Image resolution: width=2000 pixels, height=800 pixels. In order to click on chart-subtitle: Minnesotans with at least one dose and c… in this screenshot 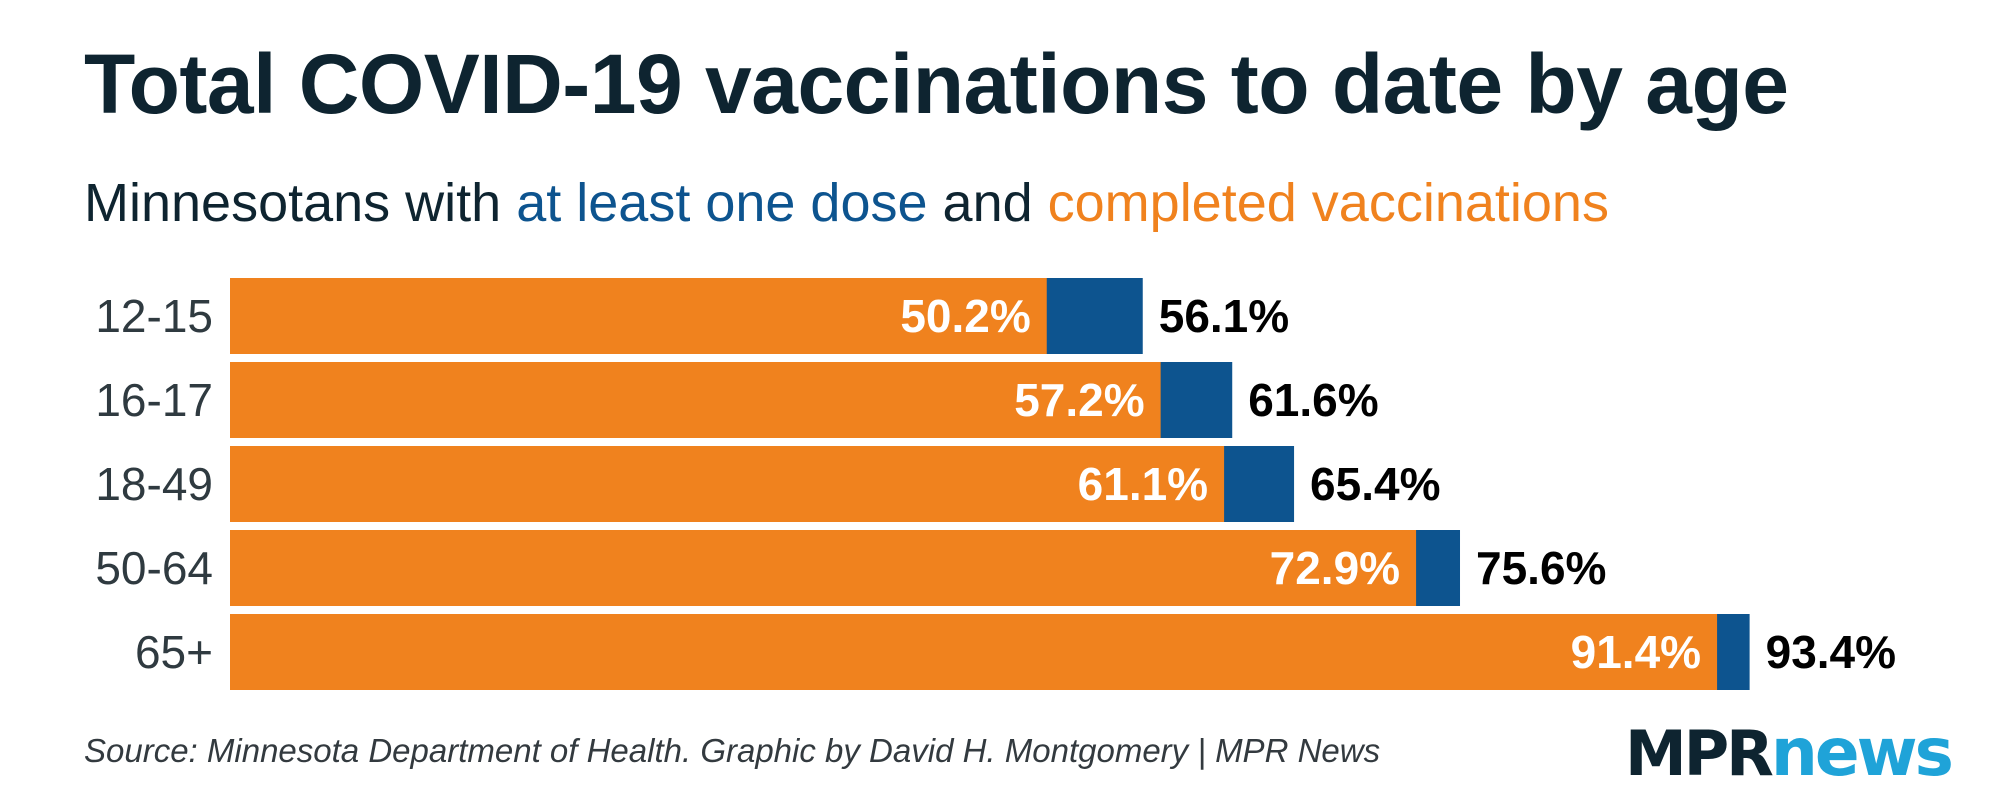, I will do `click(846, 203)`.